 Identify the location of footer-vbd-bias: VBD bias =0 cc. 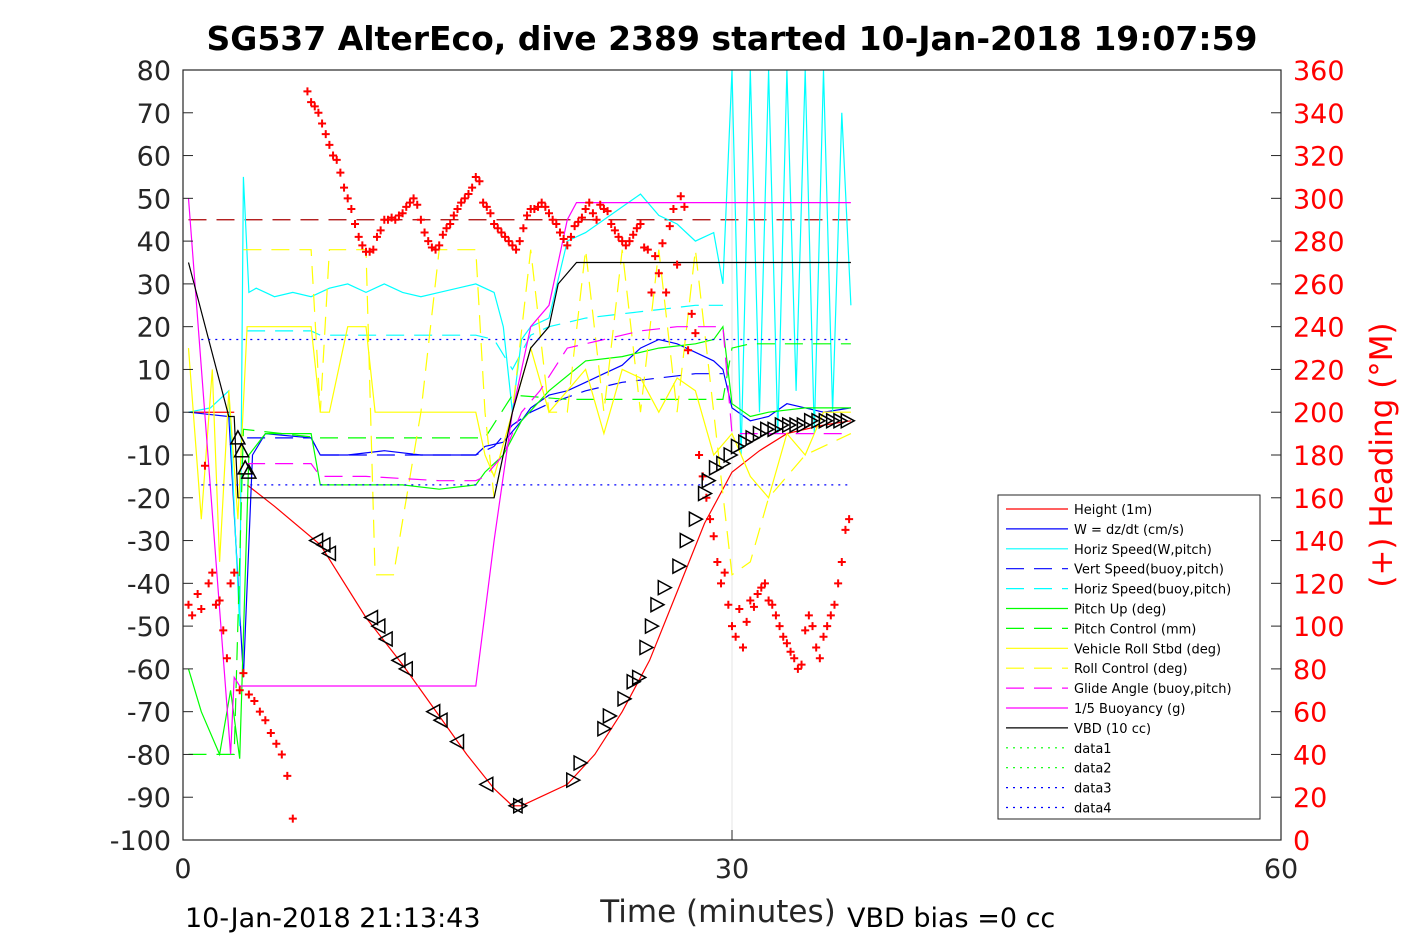
(951, 918).